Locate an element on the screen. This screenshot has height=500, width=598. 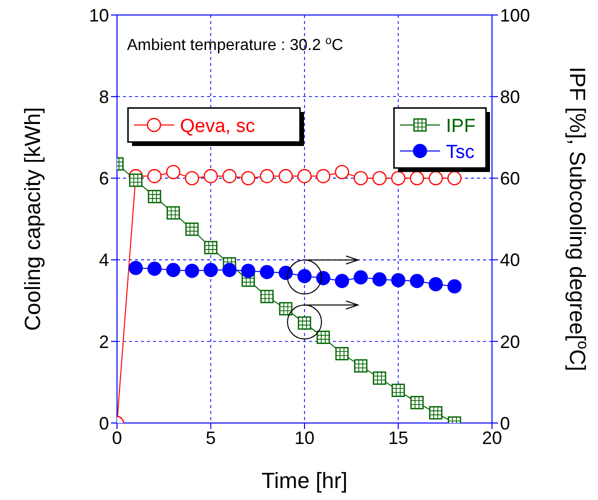
y2-tick-label: 20 is located at coordinates (510, 342).